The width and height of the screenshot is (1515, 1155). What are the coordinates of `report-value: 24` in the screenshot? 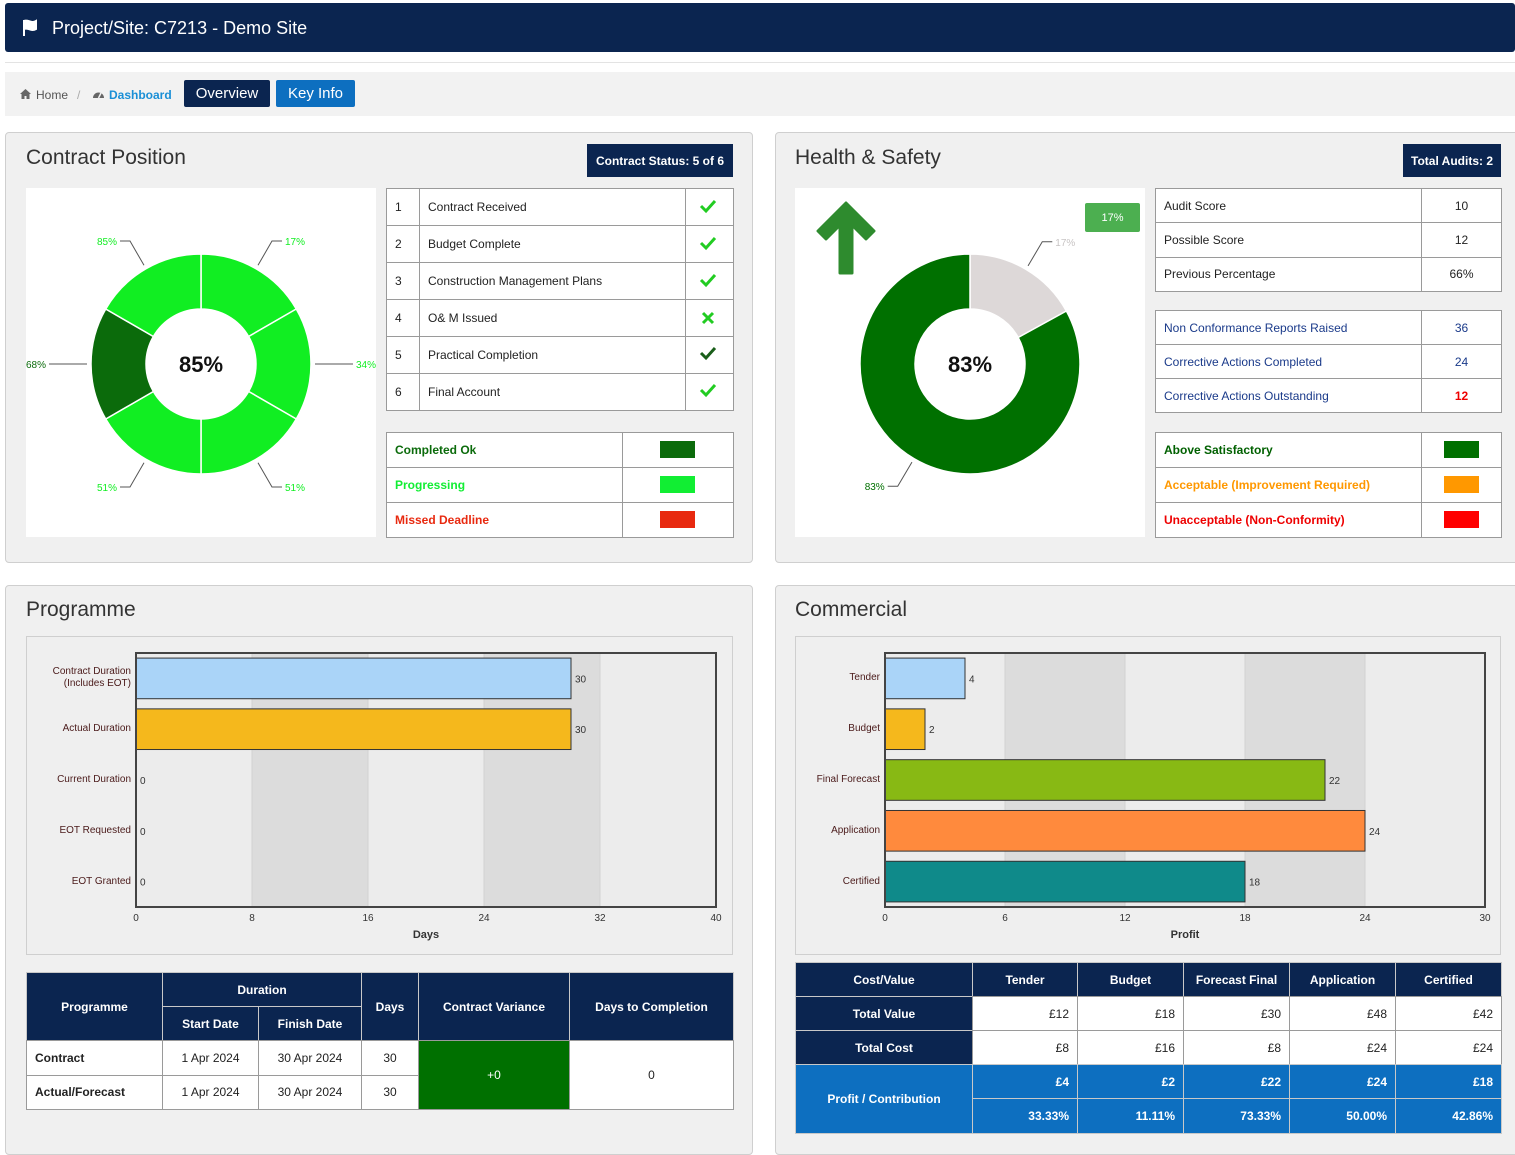 It's located at (1461, 361).